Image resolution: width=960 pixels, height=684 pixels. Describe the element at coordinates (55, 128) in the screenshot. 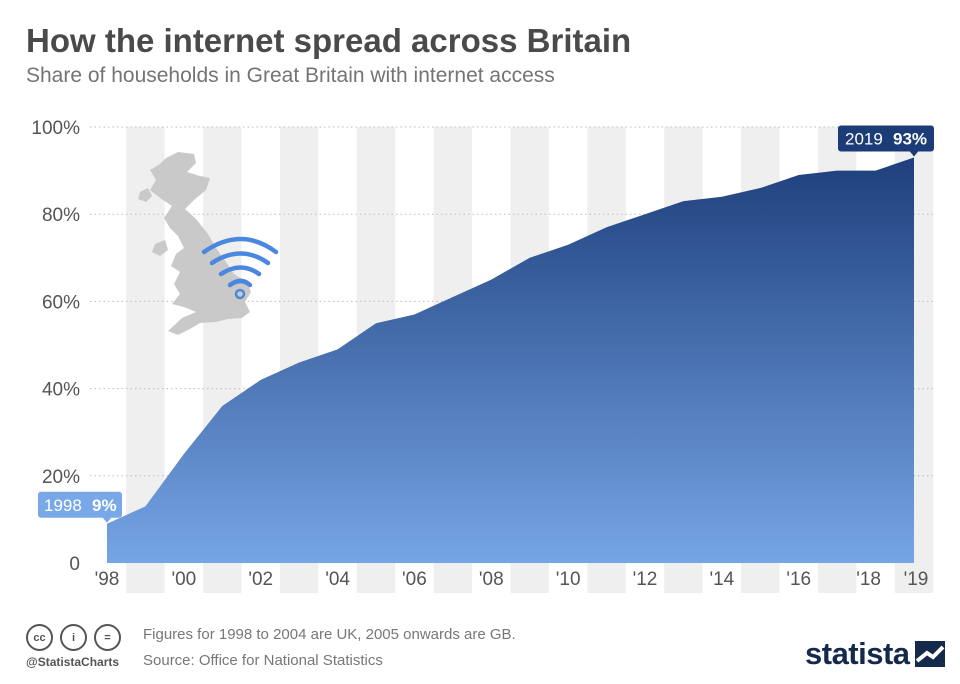

I see `y-tick-label: 100%` at that location.